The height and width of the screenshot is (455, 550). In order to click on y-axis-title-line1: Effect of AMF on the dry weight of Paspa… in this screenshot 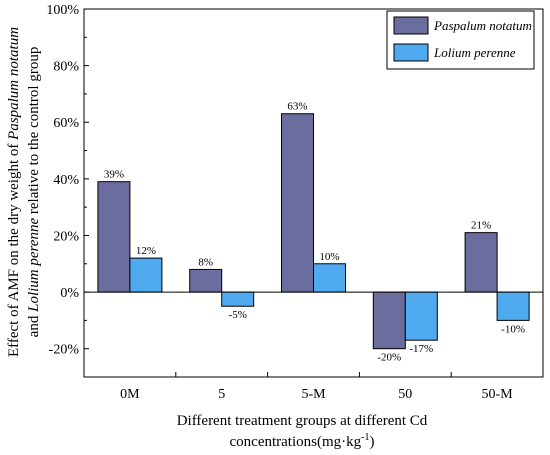, I will do `click(14, 192)`.